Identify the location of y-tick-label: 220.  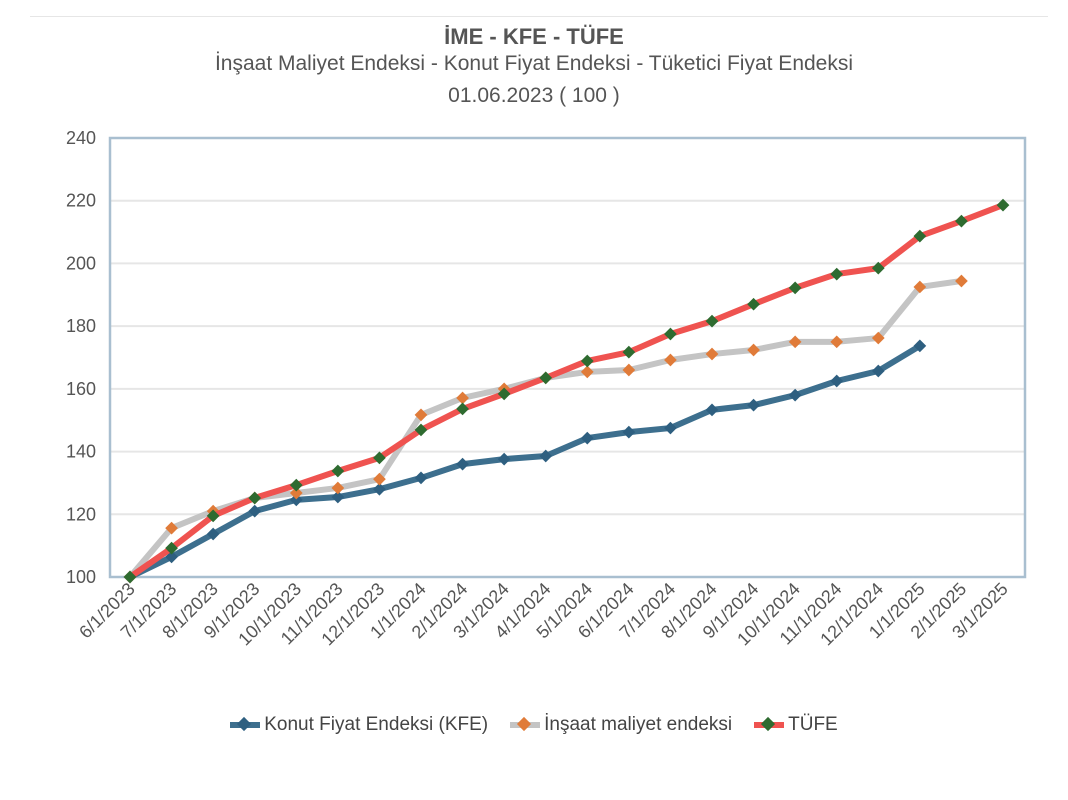
(81, 201).